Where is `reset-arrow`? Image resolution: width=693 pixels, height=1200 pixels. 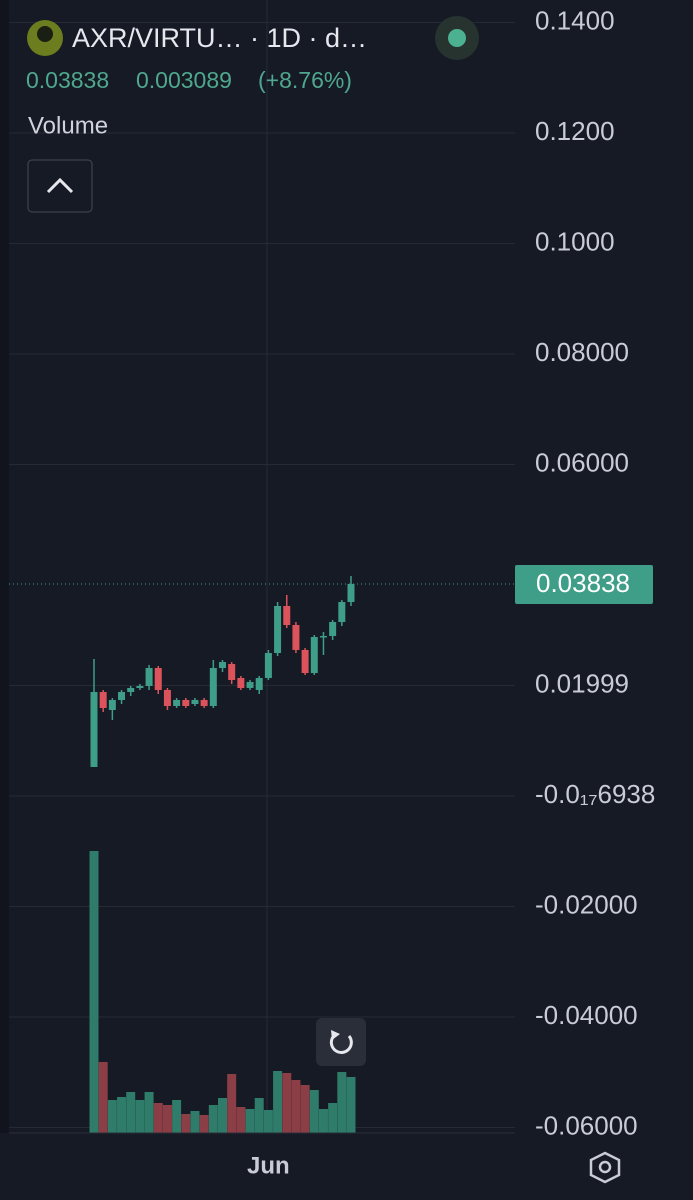
reset-arrow is located at coordinates (335, 1035).